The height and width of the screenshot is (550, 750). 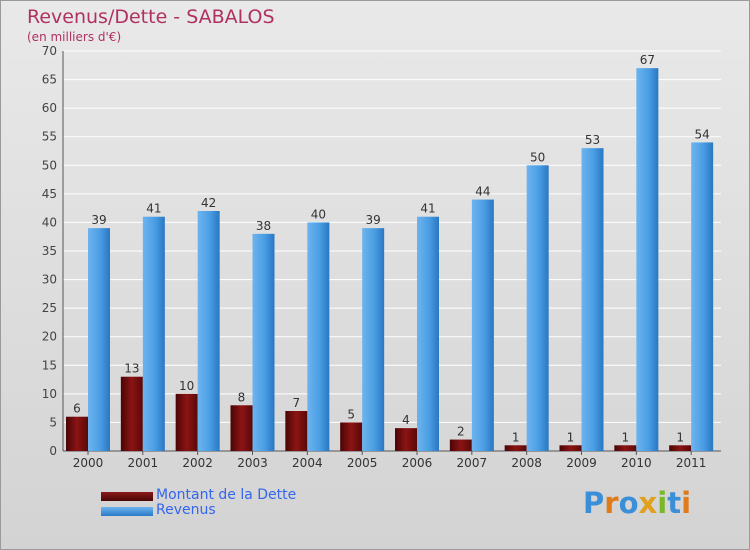 I want to click on logo-letter: P, so click(x=594, y=503).